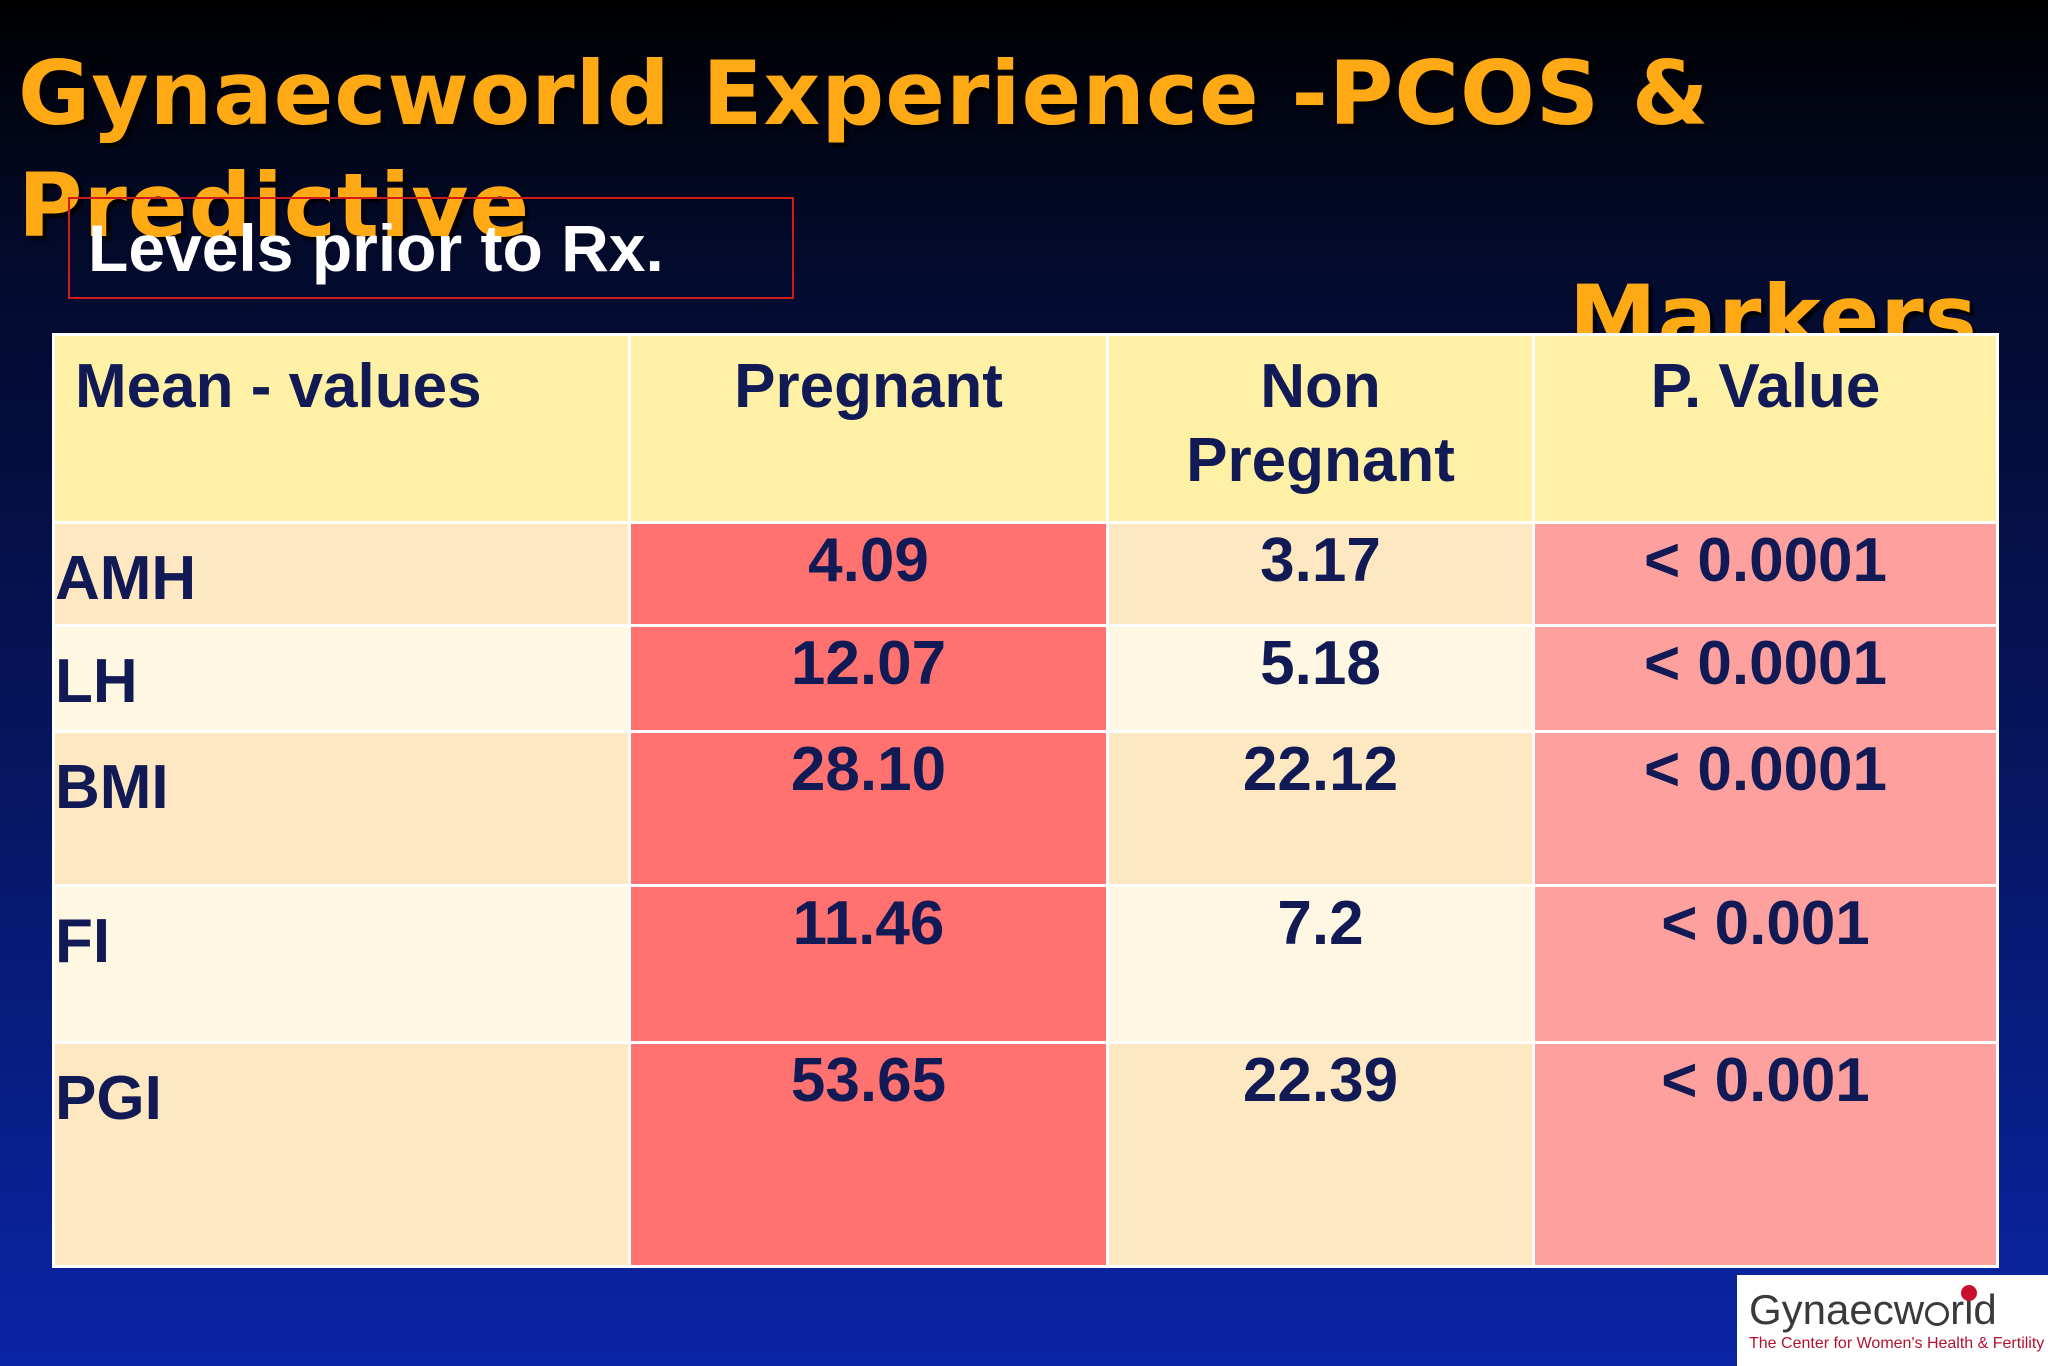  I want to click on subtitle-box: Levels prior to Rx., so click(431, 248).